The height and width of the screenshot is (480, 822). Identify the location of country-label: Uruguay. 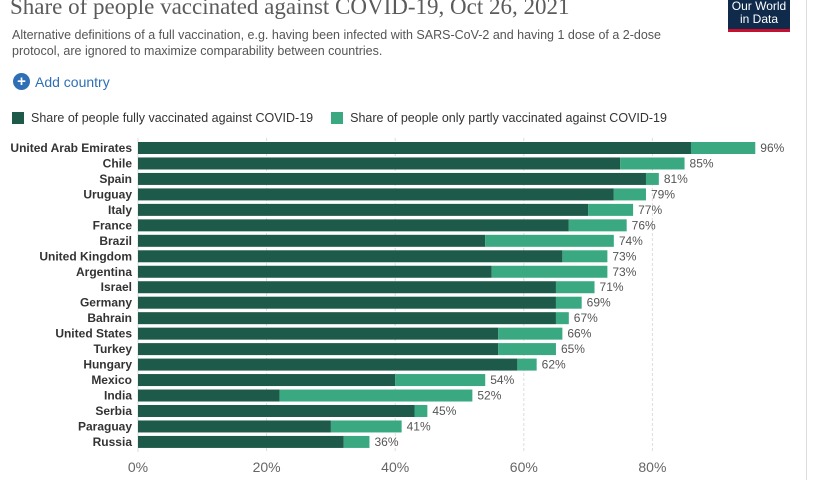
(107, 194).